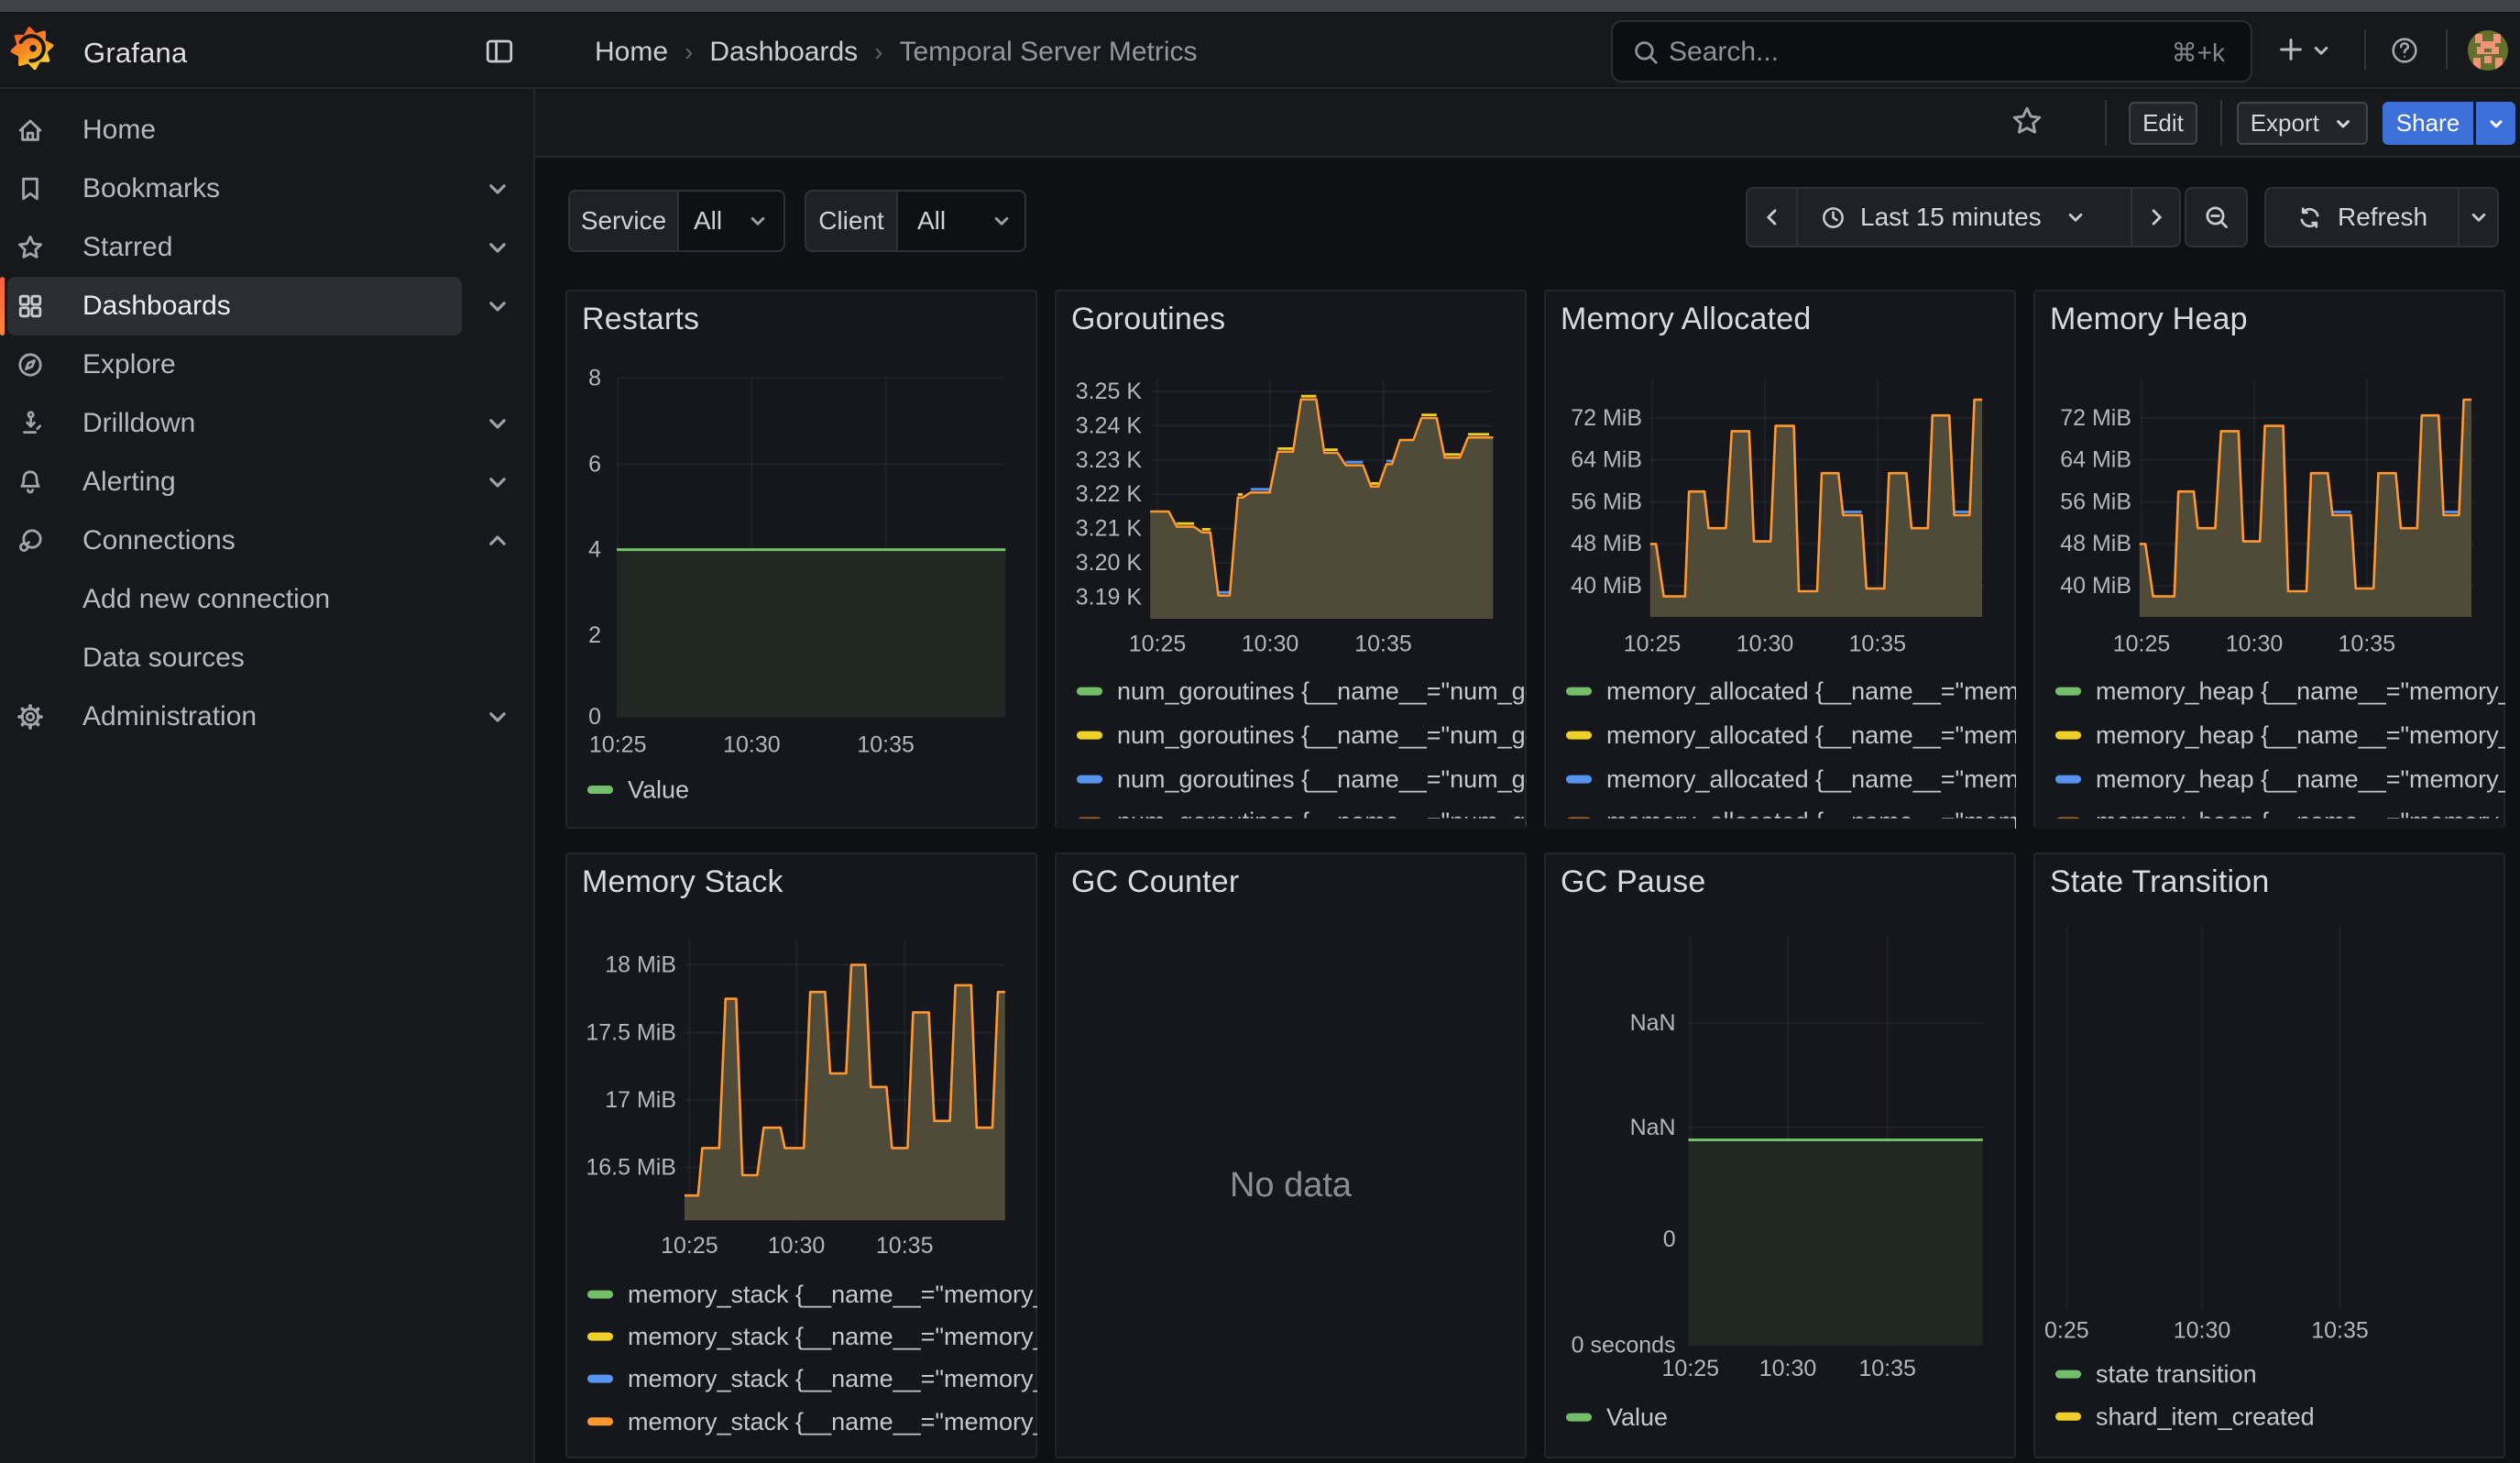 This screenshot has width=2520, height=1463. What do you see at coordinates (1624, 1345) in the screenshot?
I see `svg-text: 0 seconds` at bounding box center [1624, 1345].